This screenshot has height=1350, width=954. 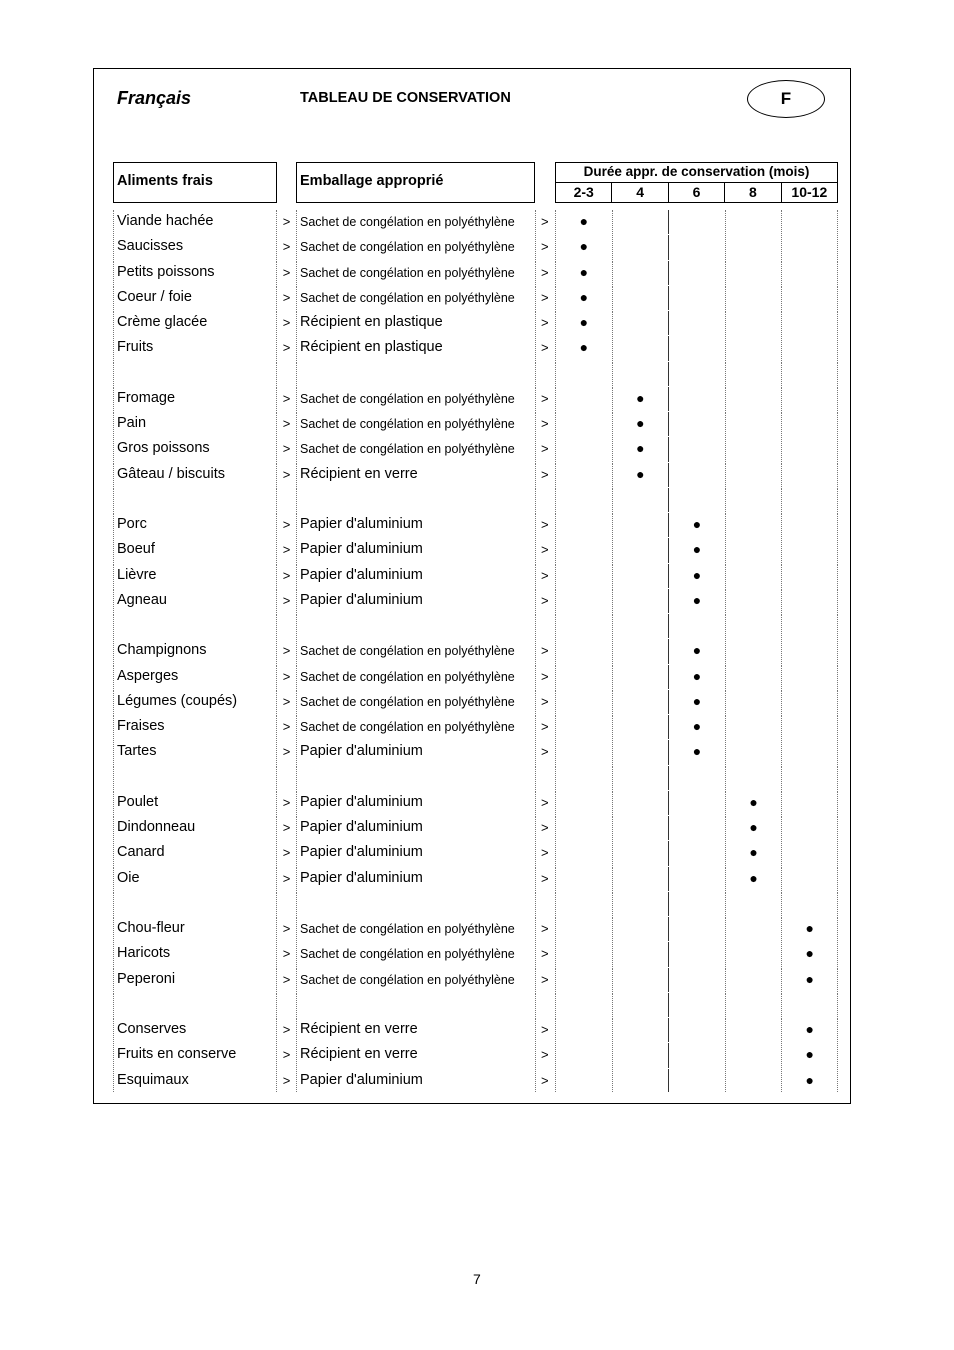 What do you see at coordinates (194, 474) in the screenshot?
I see `food-name: Gâteau / biscuits` at bounding box center [194, 474].